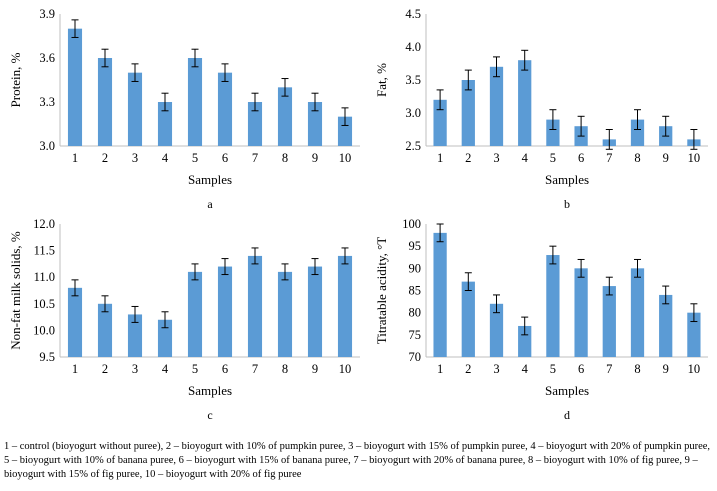 Image resolution: width=717 pixels, height=491 pixels. I want to click on y-axis-title: Protein, %, so click(15, 79).